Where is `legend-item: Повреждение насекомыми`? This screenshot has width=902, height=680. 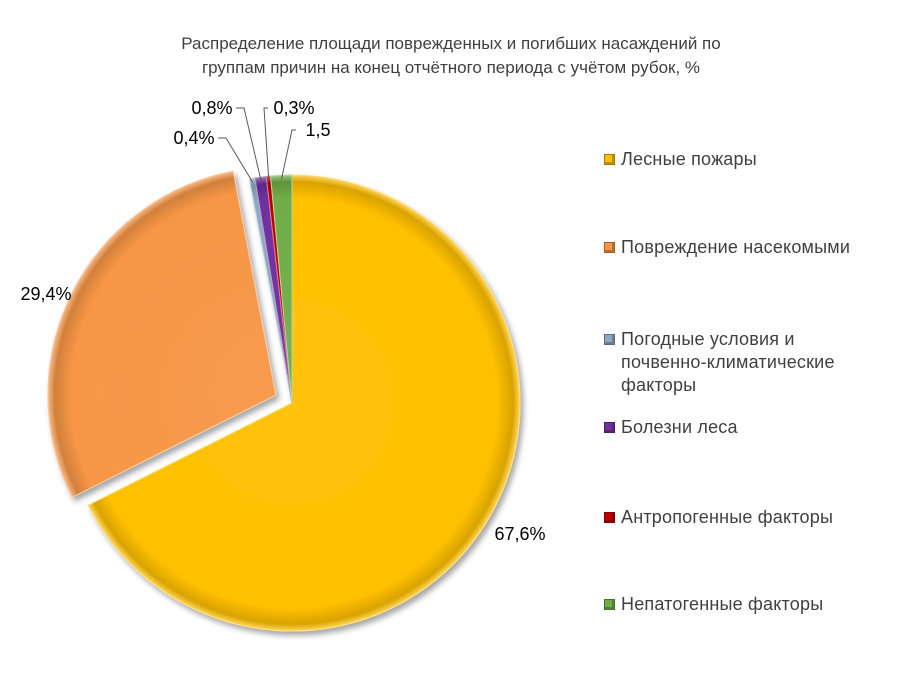 legend-item: Повреждение насекомыми is located at coordinates (749, 247).